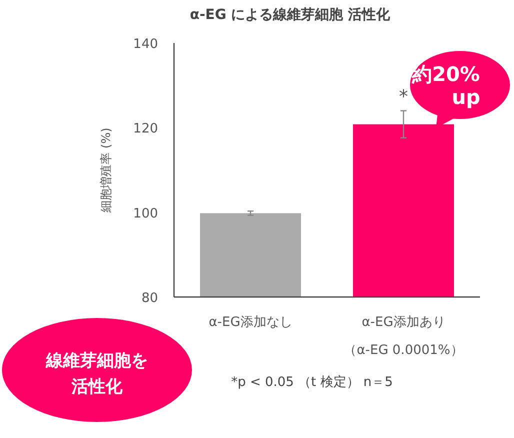 This screenshot has width=514, height=438. What do you see at coordinates (404, 322) in the screenshot?
I see `x-tick-label: α-EG添加あり` at bounding box center [404, 322].